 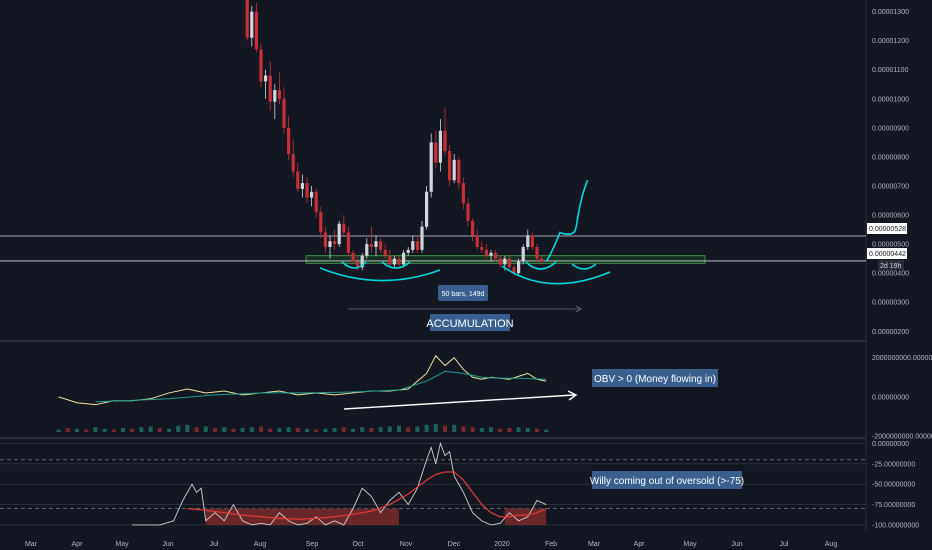 I want to click on time-tick-label: May, so click(x=690, y=544).